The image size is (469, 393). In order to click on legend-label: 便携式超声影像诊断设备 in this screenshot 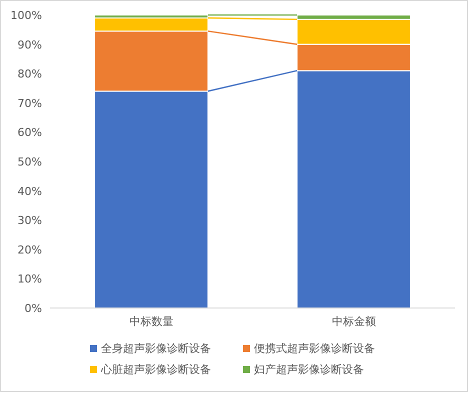, I will do `click(314, 348)`.